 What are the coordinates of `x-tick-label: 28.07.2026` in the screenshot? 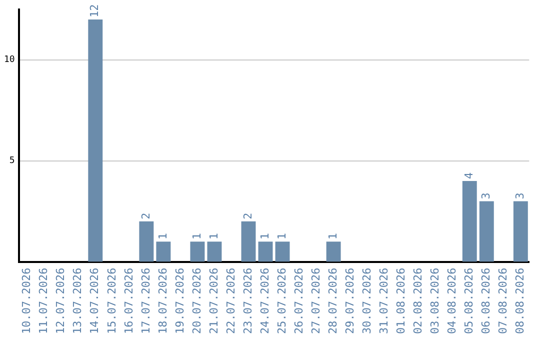 It's located at (333, 301).